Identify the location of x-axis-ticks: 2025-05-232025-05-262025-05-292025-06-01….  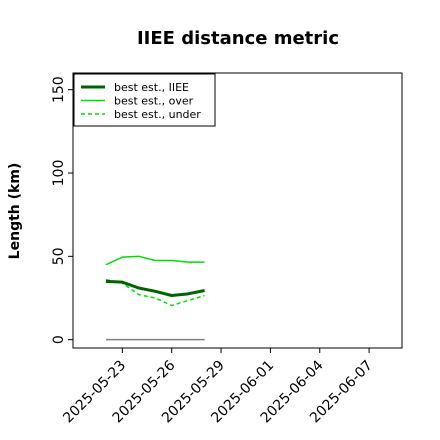
(218, 387).